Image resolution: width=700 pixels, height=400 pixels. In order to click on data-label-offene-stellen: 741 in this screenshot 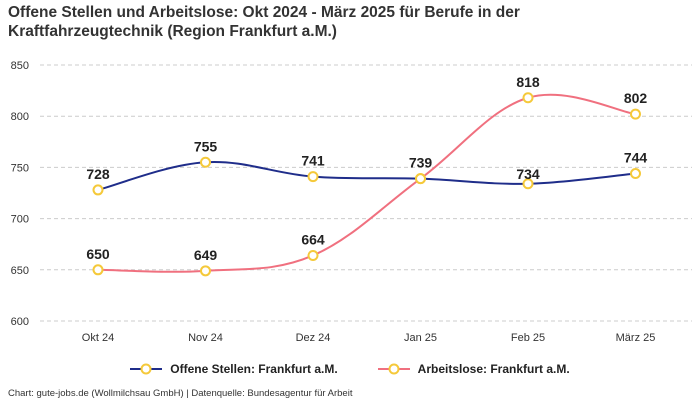, I will do `click(313, 161)`.